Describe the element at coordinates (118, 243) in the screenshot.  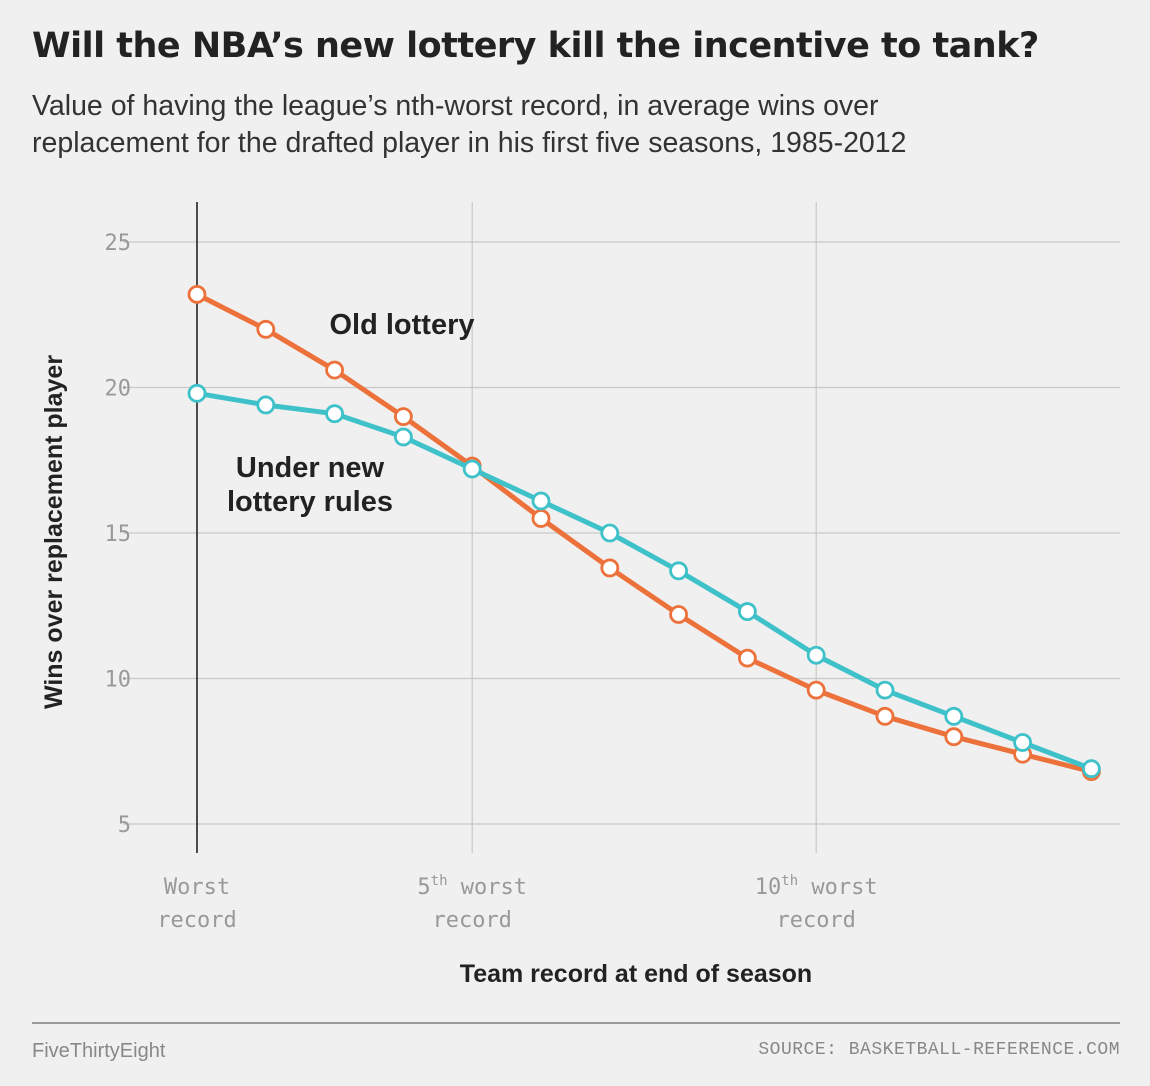
I see `y-tick-label: 25` at that location.